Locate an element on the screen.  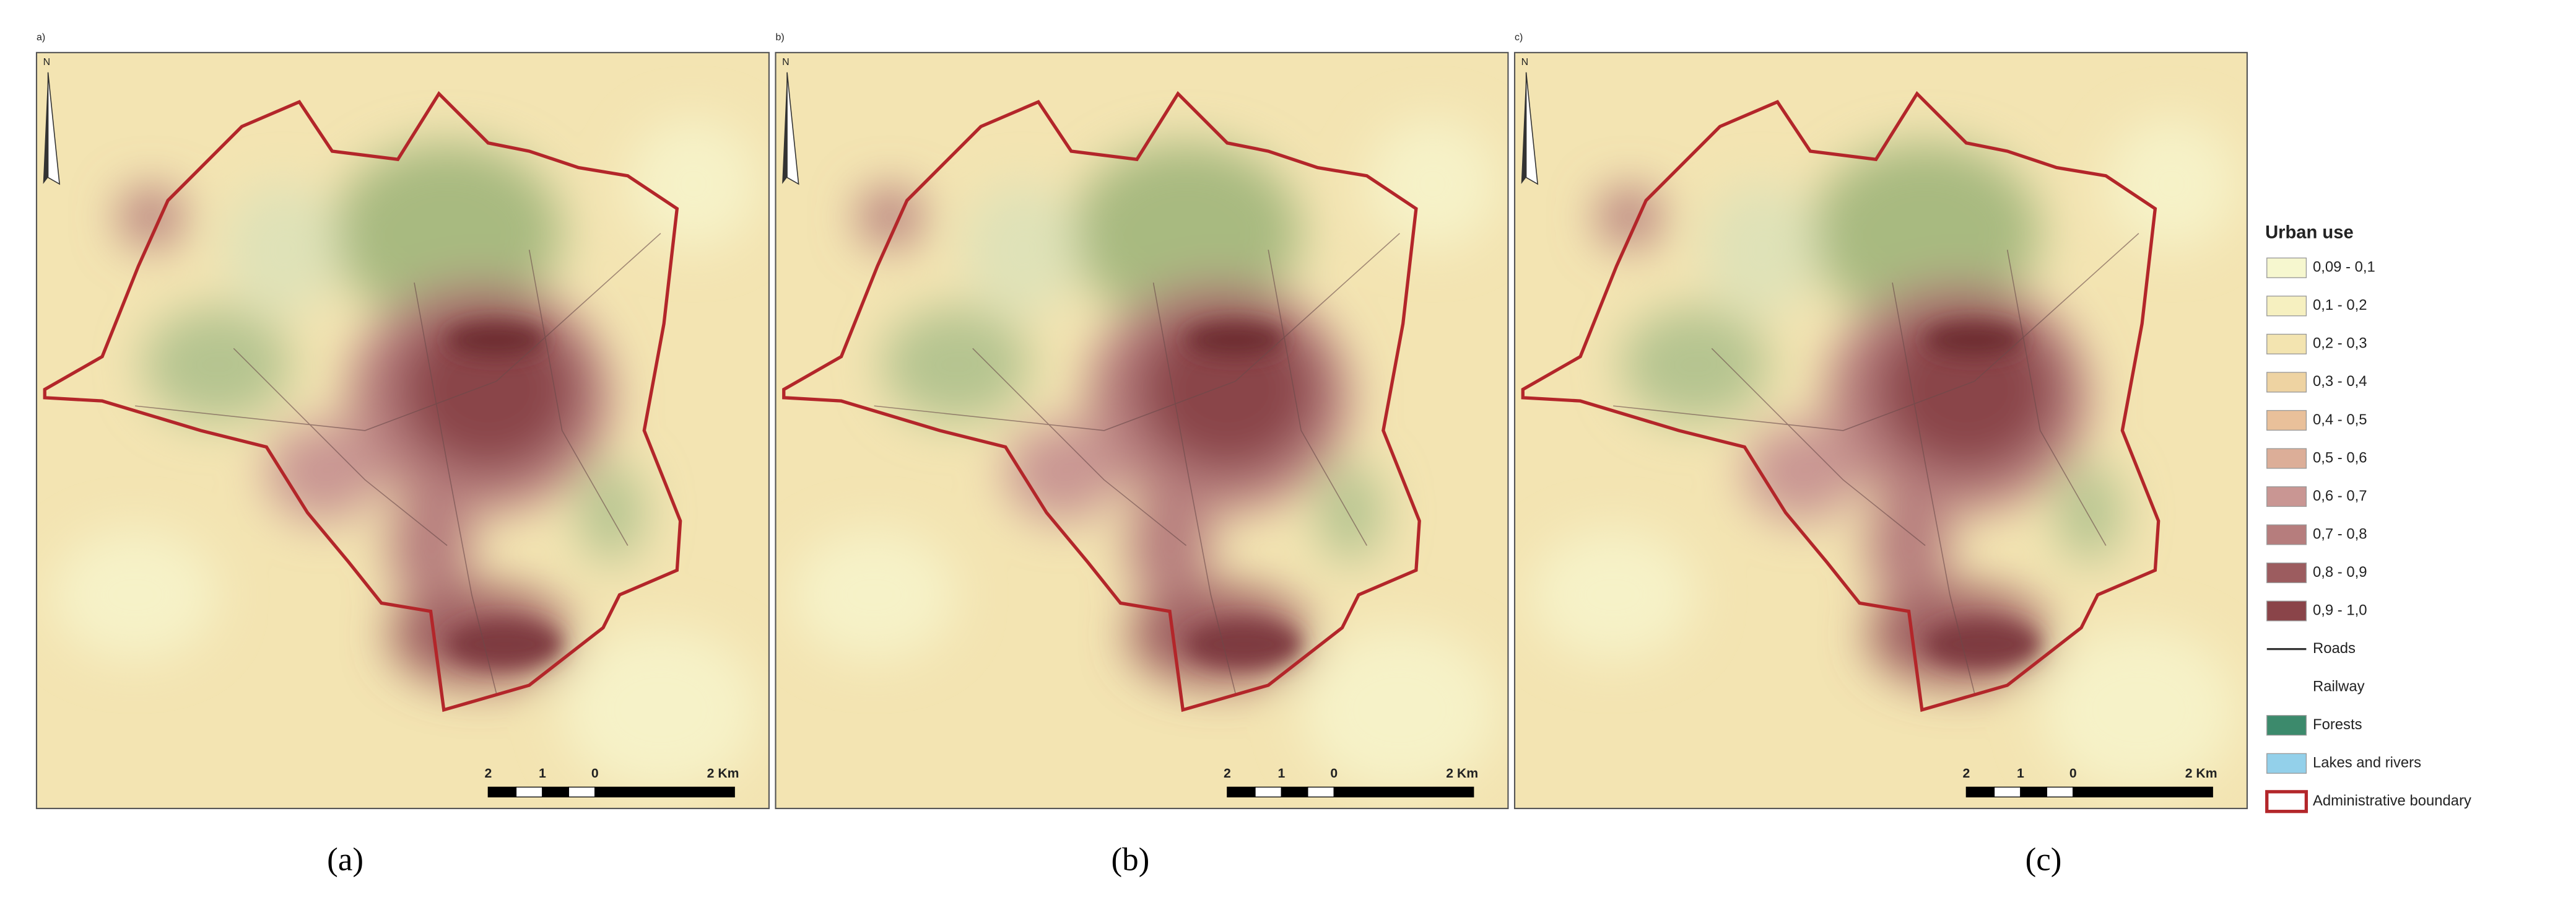
legend-label: Forests is located at coordinates (2337, 724).